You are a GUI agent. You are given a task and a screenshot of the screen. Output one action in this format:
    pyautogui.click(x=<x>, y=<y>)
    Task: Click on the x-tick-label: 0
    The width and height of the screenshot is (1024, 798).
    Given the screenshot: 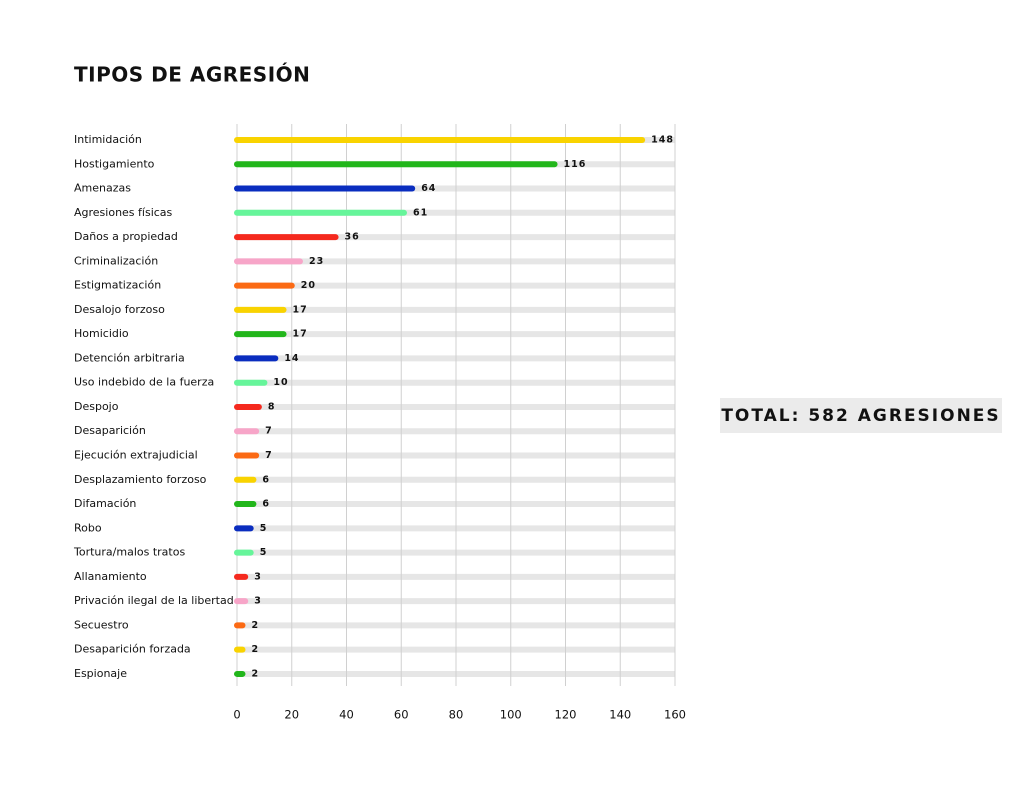 What is the action you would take?
    pyautogui.click(x=236, y=715)
    